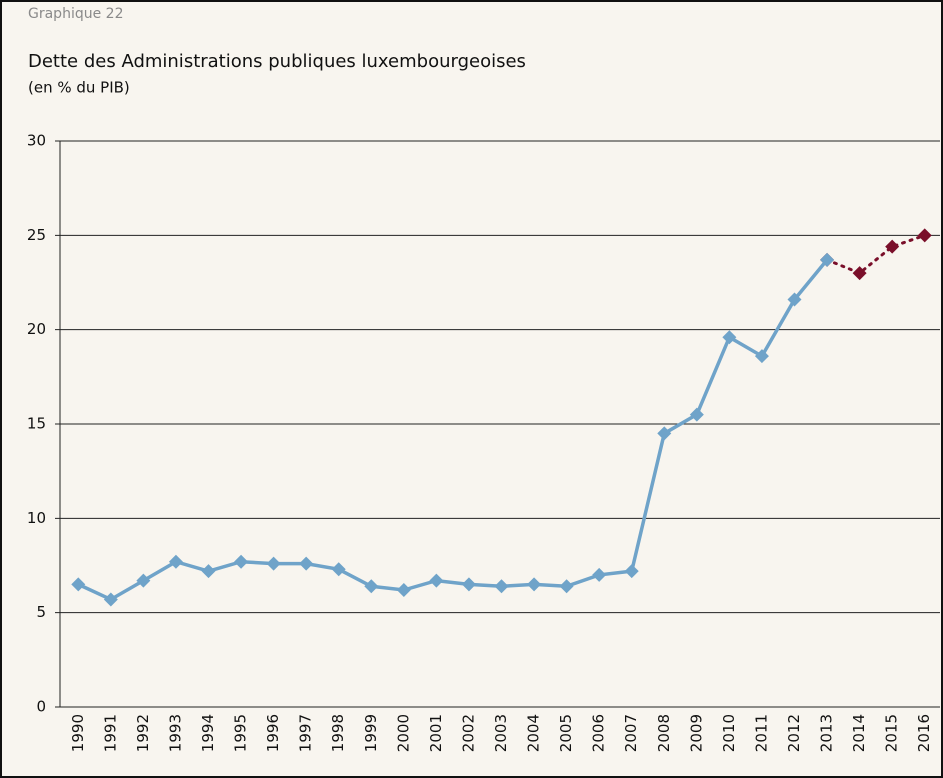 The image size is (943, 778). What do you see at coordinates (436, 733) in the screenshot?
I see `x-tick-label: 2001` at bounding box center [436, 733].